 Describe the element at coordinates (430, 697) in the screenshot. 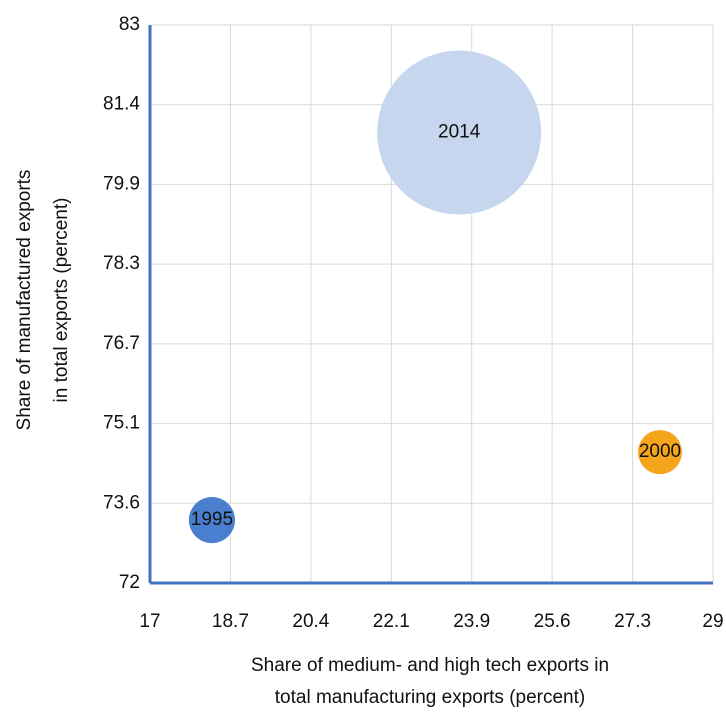

I see `x-axis-title: total manufacturing exports (percent)` at that location.